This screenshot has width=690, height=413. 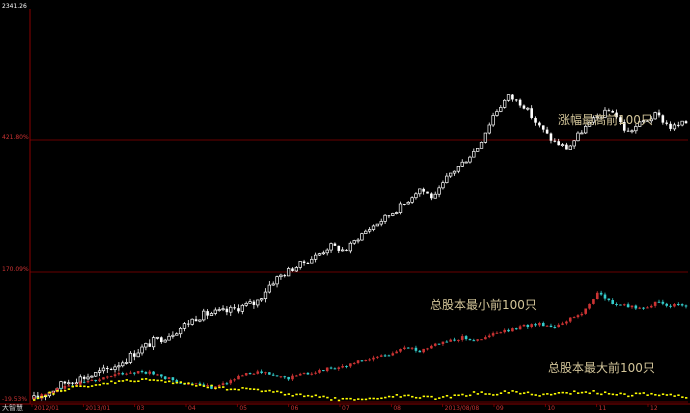 What do you see at coordinates (14, 399) in the screenshot?
I see `y-tick-label-2: -19.53%` at bounding box center [14, 399].